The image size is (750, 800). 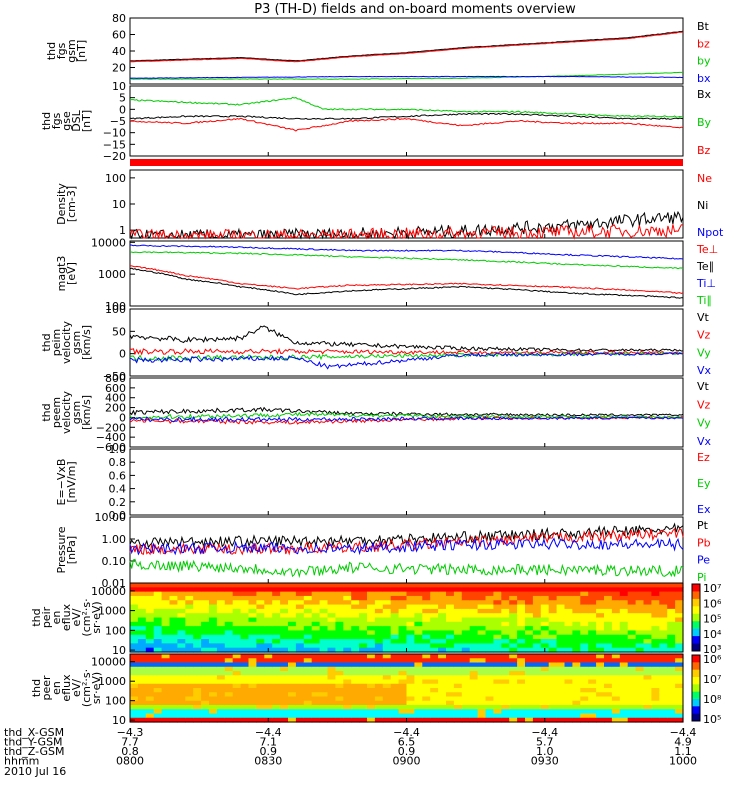 What do you see at coordinates (406, 162) in the screenshot?
I see `quality-flag-bar` at bounding box center [406, 162].